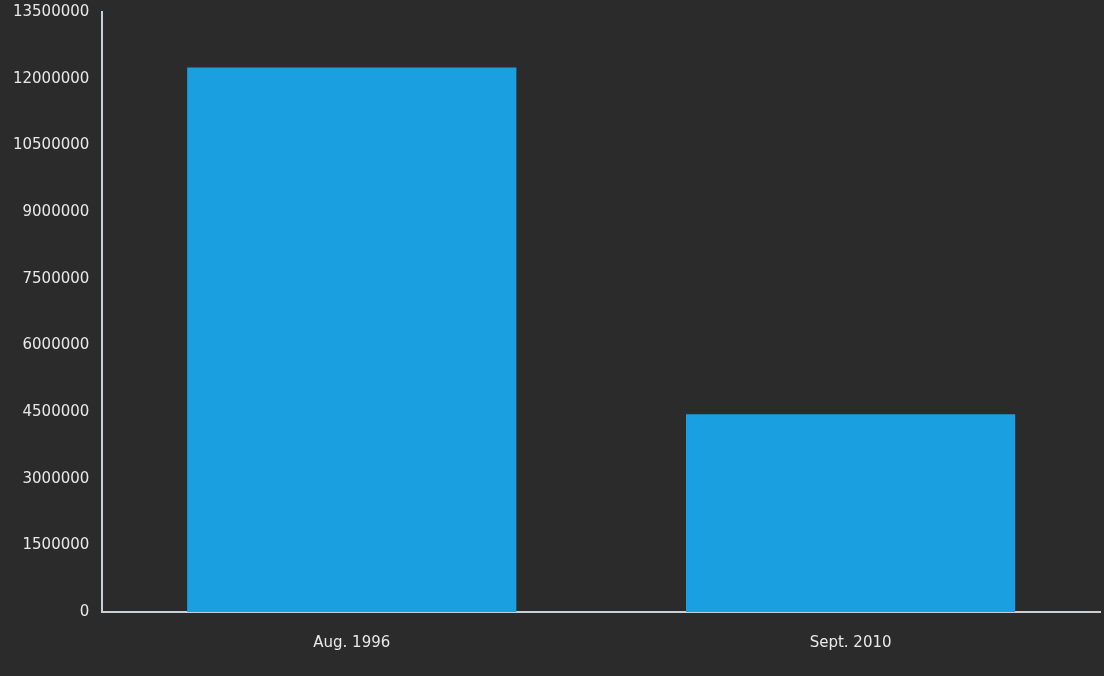 Image resolution: width=1104 pixels, height=676 pixels. Describe the element at coordinates (56, 210) in the screenshot. I see `y-tick-label: 9000000` at that location.